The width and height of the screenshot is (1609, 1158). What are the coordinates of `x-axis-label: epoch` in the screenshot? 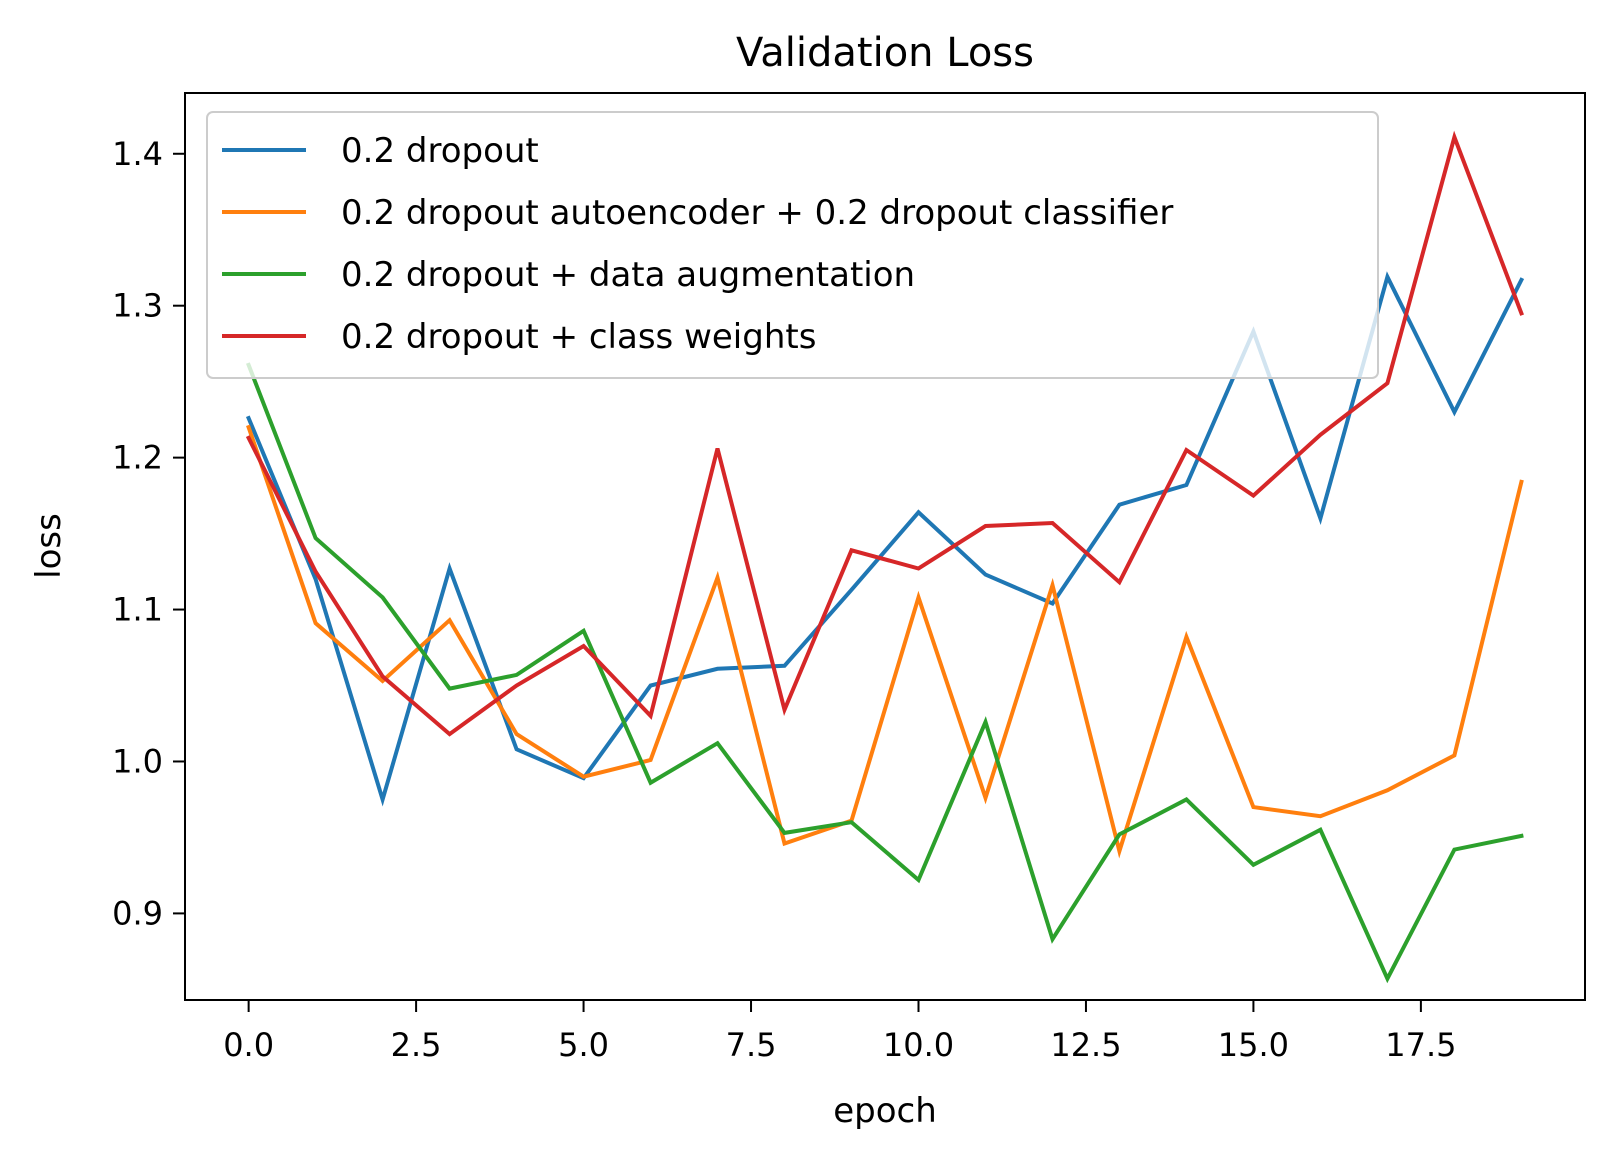 It's located at (885, 1111).